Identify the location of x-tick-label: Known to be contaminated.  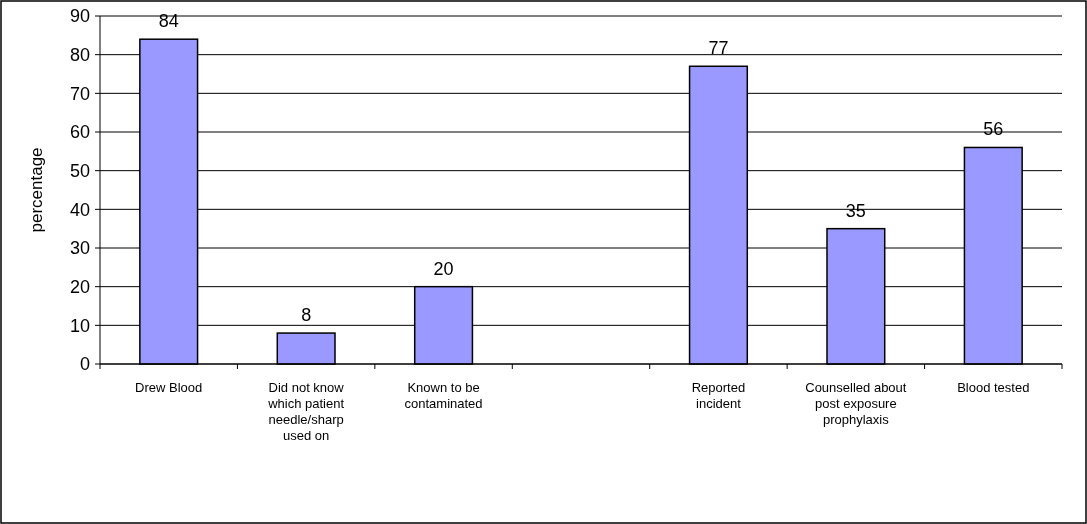
(443, 395).